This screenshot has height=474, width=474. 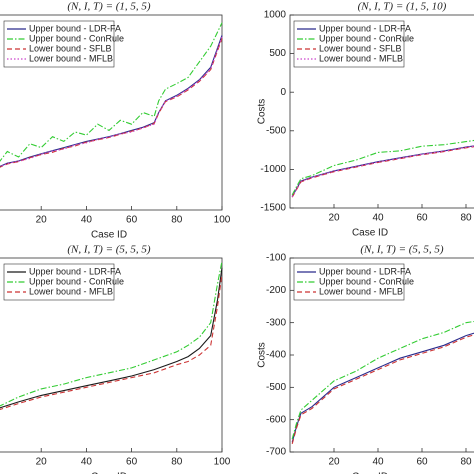 I want to click on chart-title: (N, I, T) = (1, 5, 5), so click(x=109, y=7).